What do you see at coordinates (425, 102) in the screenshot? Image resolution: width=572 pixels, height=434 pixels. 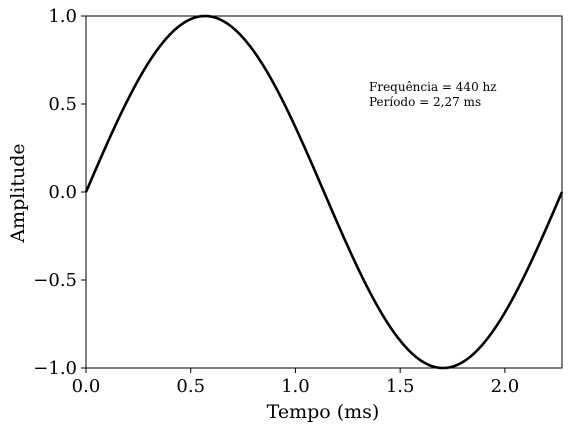 I see `annotation-period: Período = 2,27 ms` at bounding box center [425, 102].